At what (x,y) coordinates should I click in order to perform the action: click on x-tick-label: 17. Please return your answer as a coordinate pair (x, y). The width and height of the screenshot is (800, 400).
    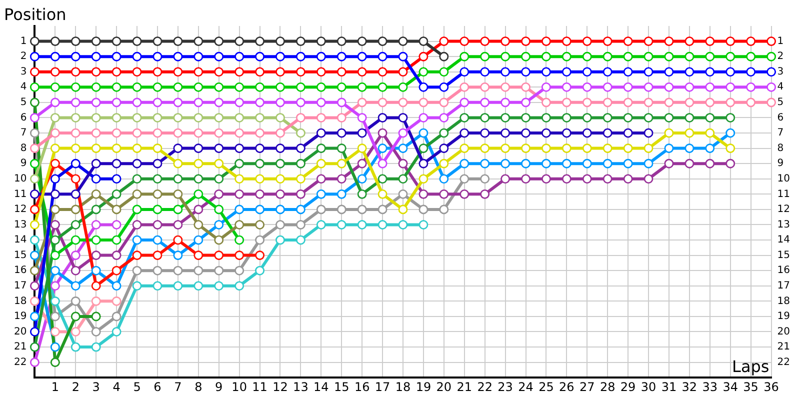
    Looking at the image, I should click on (382, 387).